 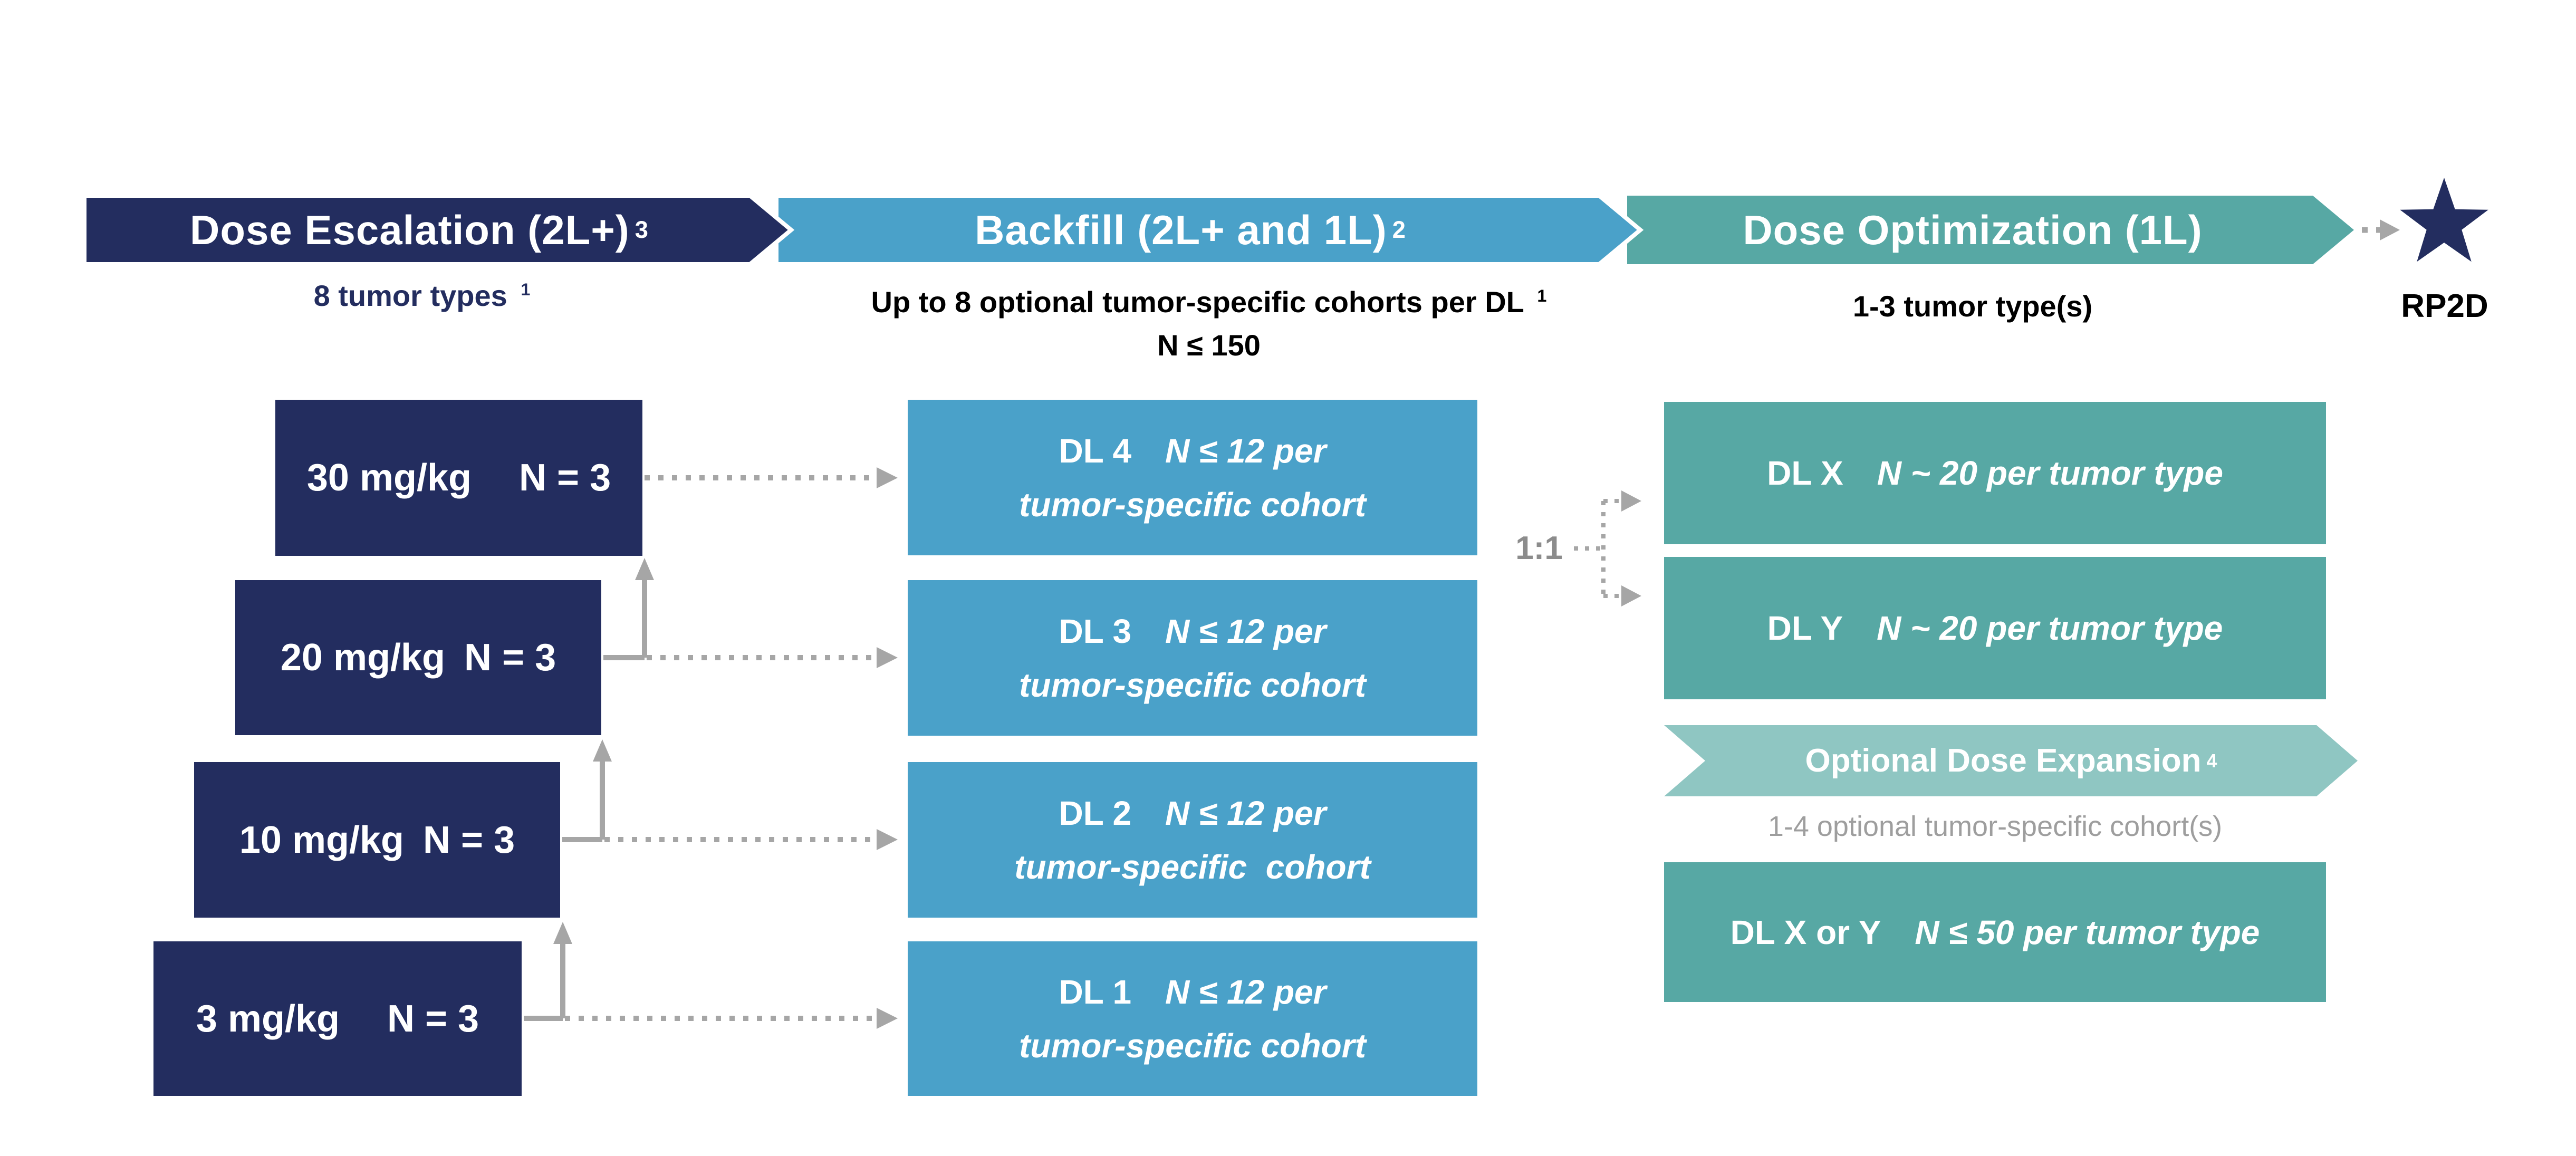 I want to click on backfill-box-dl2: DL 2 N ≤ 12 per tumor-specific cohort, so click(x=1193, y=840).